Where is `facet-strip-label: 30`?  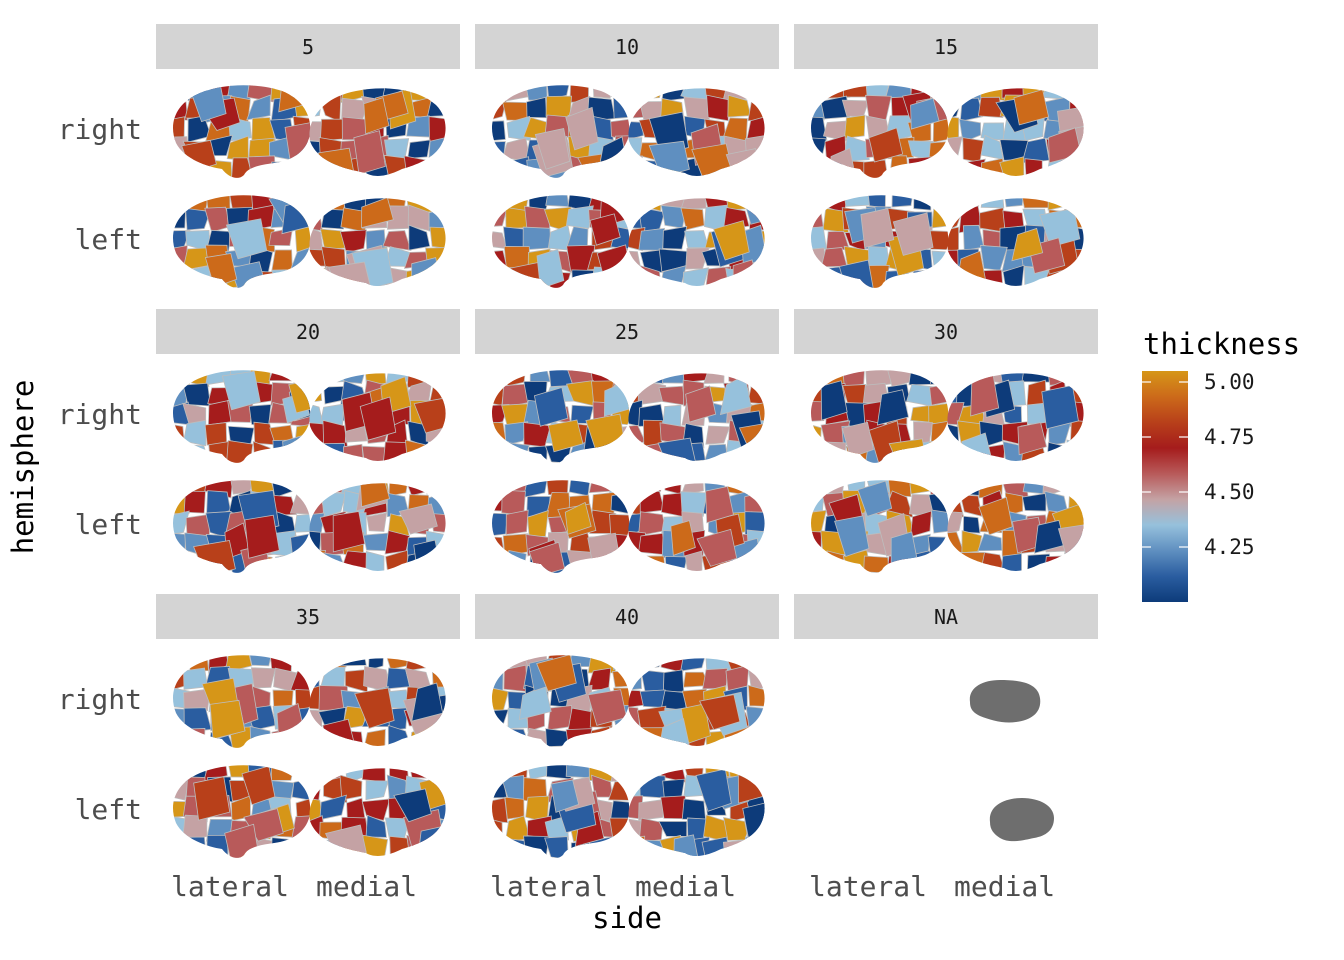 facet-strip-label: 30 is located at coordinates (946, 332).